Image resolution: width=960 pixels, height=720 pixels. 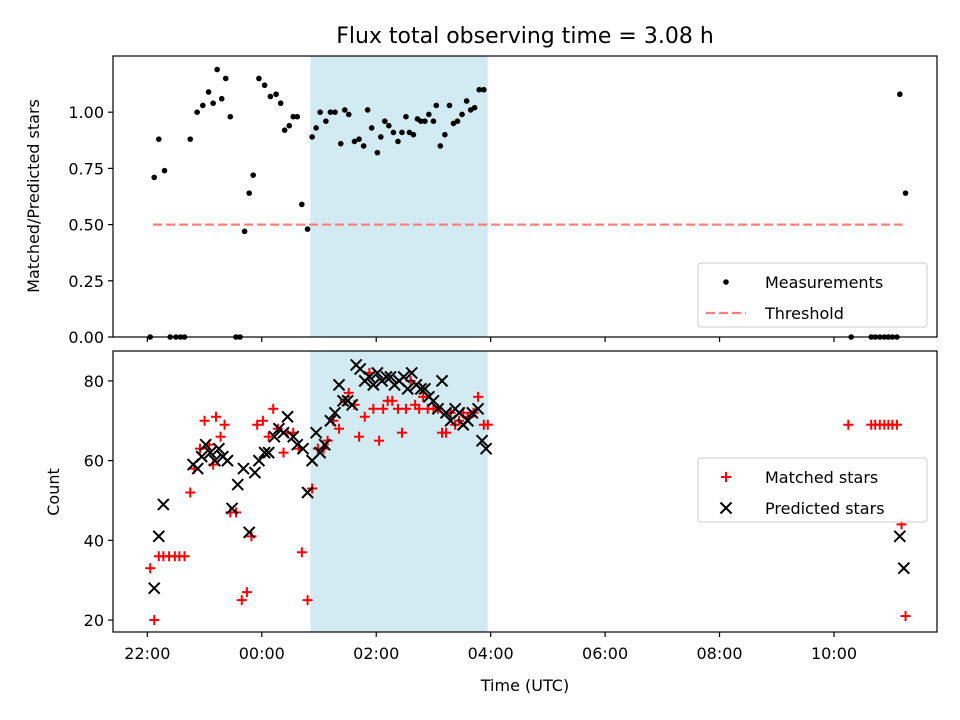 I want to click on x-tick-label: 00:00, so click(x=262, y=653).